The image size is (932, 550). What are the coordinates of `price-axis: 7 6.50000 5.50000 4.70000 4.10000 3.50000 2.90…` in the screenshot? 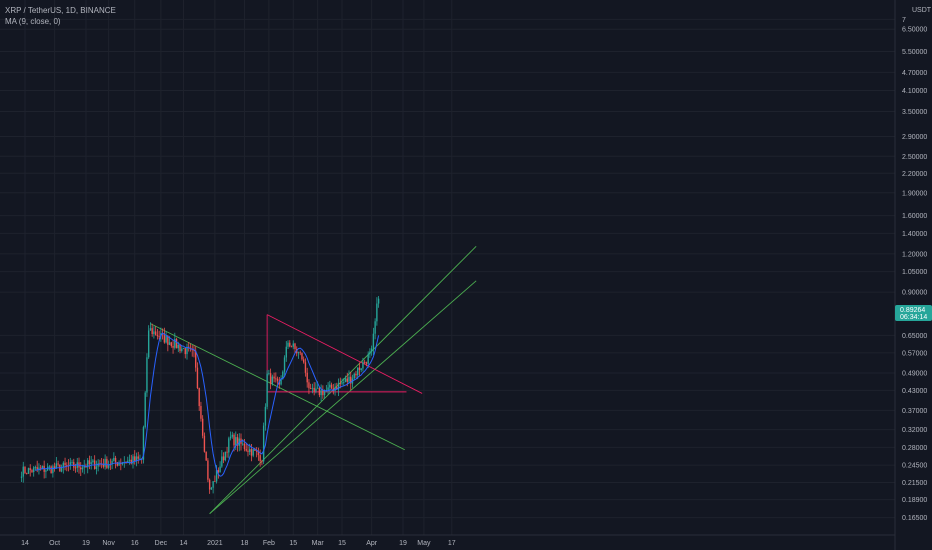 It's located at (910, 275).